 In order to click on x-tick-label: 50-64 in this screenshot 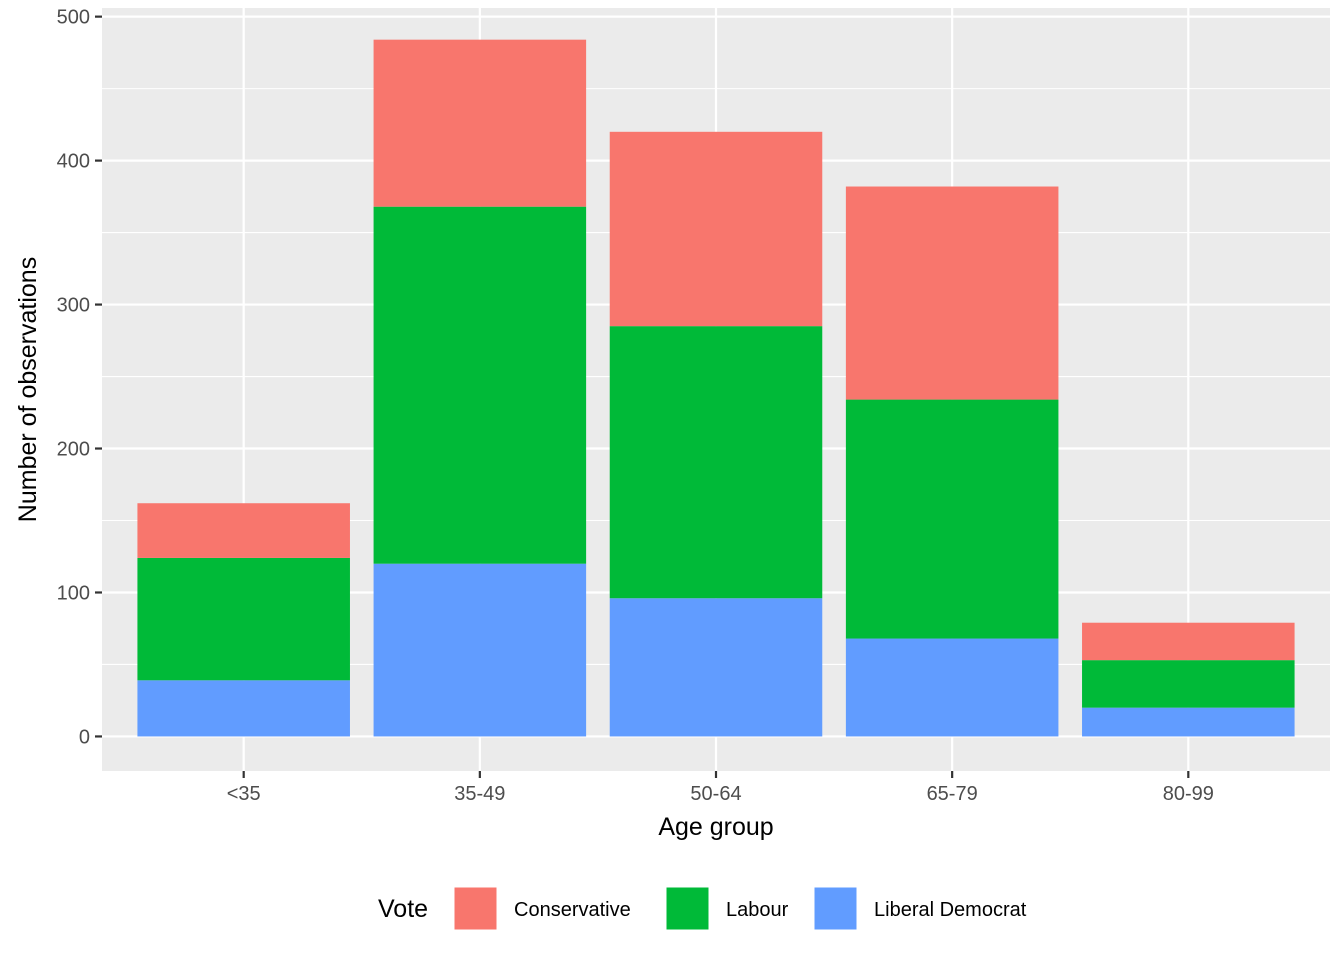, I will do `click(715, 794)`.